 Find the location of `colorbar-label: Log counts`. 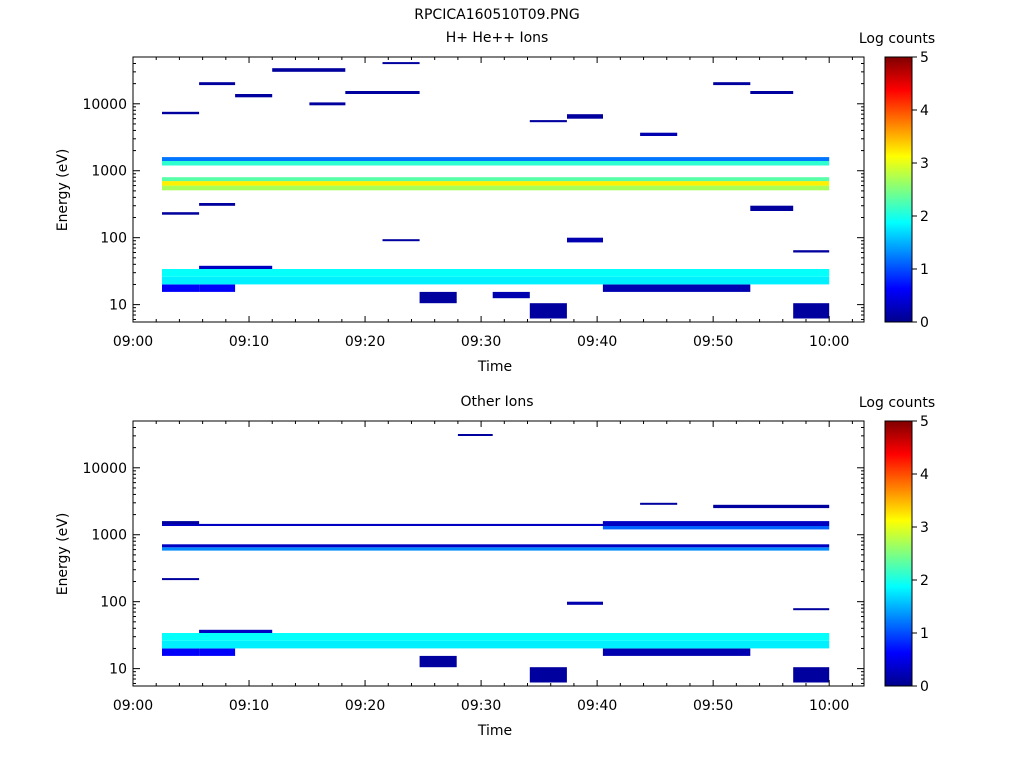

colorbar-label: Log counts is located at coordinates (897, 403).